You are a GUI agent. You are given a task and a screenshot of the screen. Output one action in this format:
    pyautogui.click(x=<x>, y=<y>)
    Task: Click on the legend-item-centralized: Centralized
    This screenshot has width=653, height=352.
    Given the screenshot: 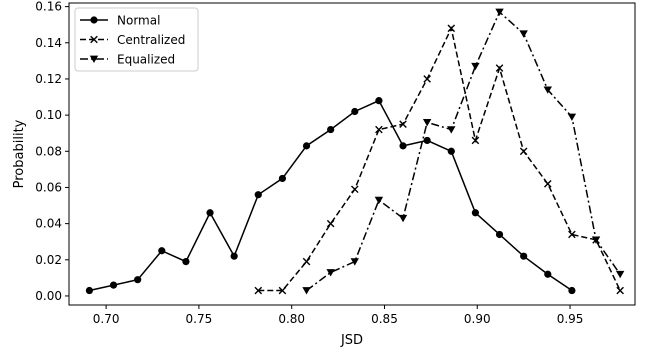 What is the action you would take?
    pyautogui.click(x=132, y=40)
    